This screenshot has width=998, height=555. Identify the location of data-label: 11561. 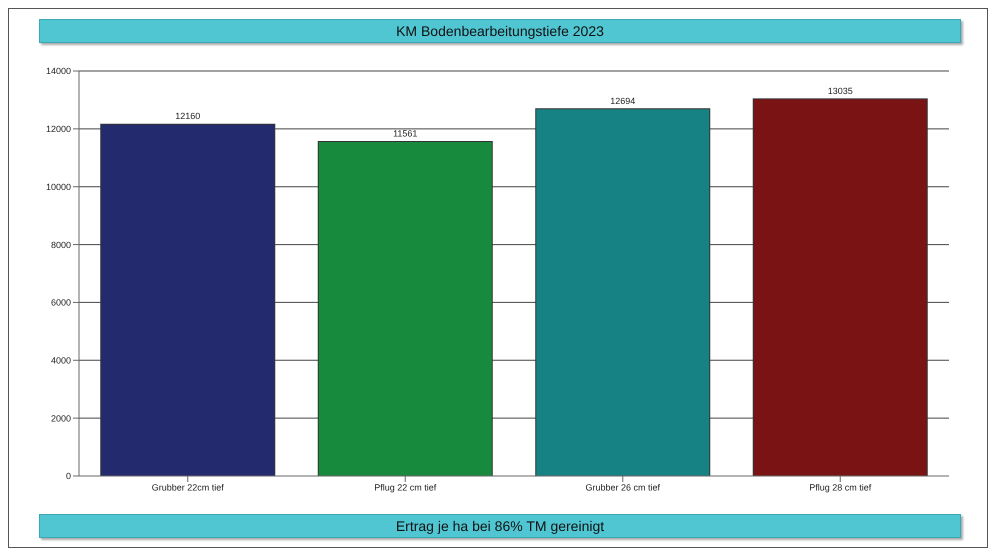
(405, 133).